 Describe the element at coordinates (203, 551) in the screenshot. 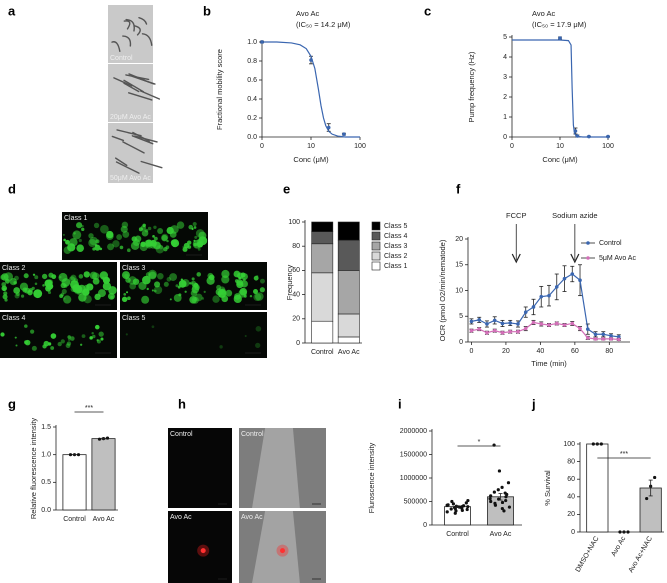

I see `fluor-spot` at that location.